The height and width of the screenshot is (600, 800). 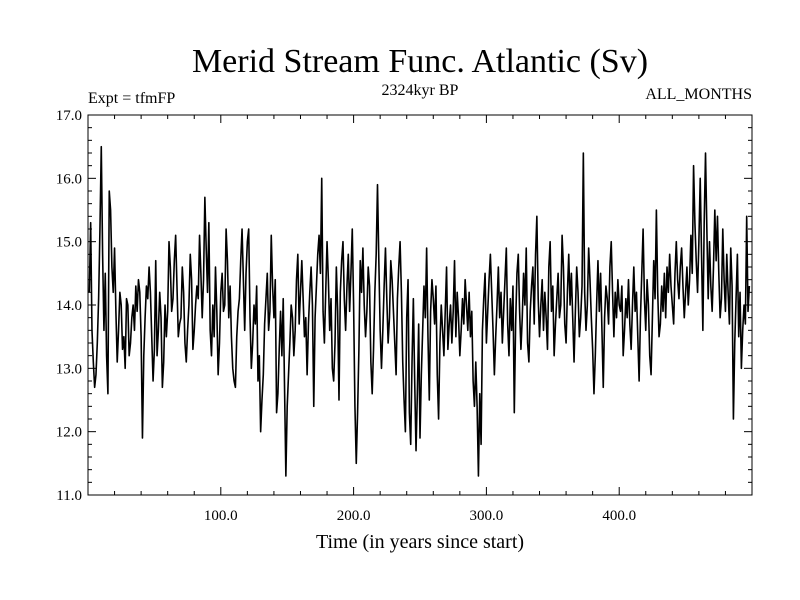 What do you see at coordinates (69, 243) in the screenshot?
I see `y-tick-label: 15.0` at bounding box center [69, 243].